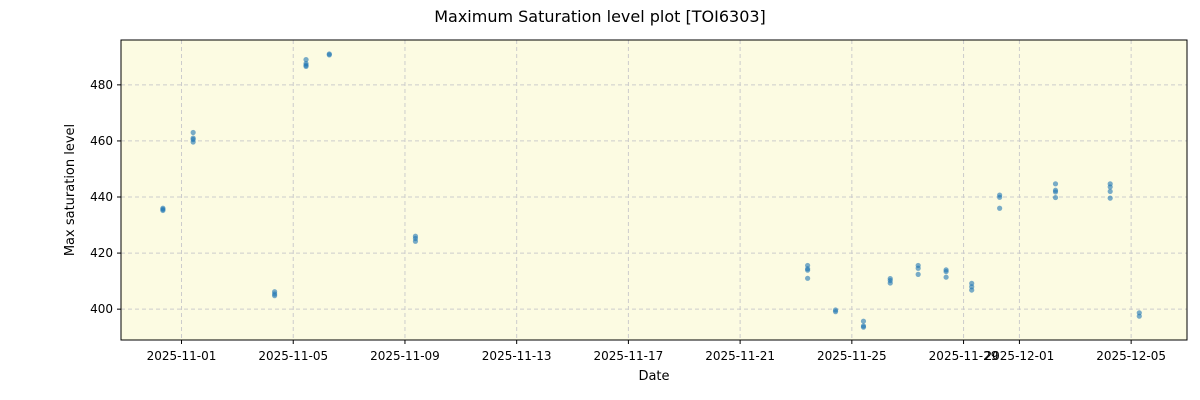 This screenshot has width=1200, height=400. I want to click on y-axis-ticks: 400 420 440 460 480, so click(105, 197).